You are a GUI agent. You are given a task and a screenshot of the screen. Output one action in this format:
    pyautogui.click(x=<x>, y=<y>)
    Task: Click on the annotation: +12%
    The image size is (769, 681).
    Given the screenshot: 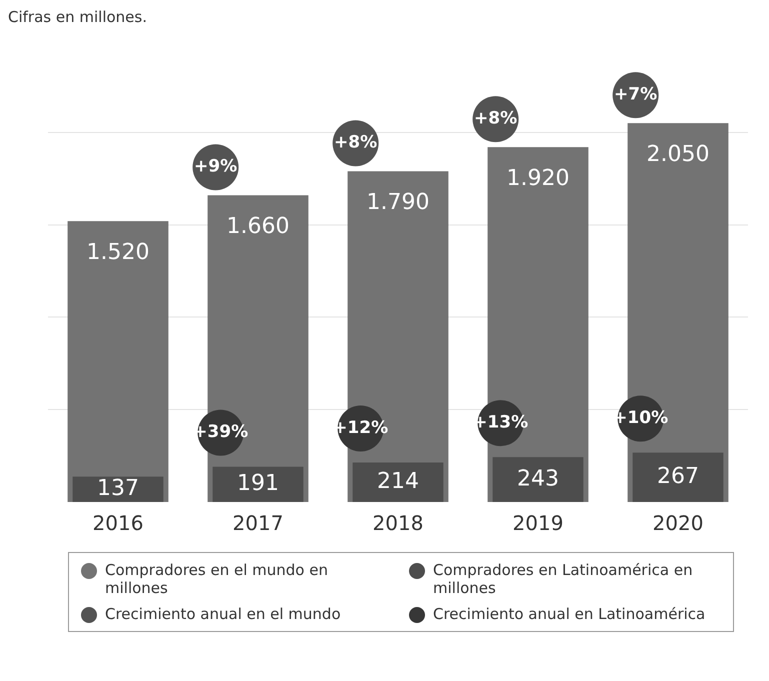 What is the action you would take?
    pyautogui.click(x=360, y=428)
    